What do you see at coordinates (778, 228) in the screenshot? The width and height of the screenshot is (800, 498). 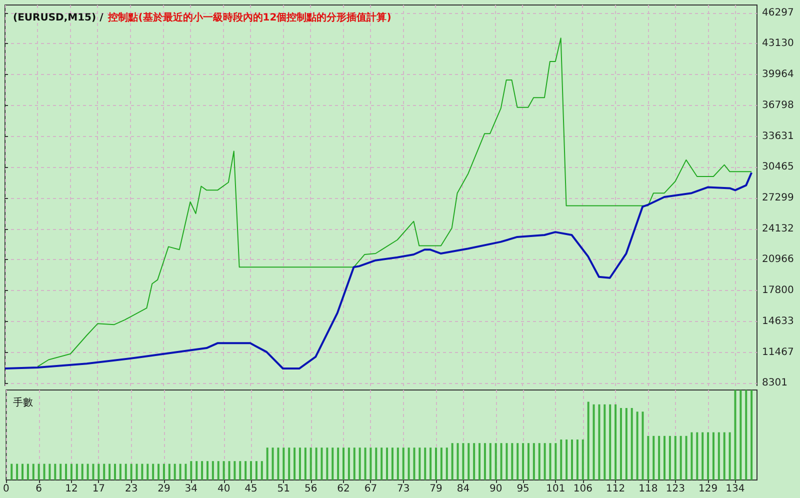 I see `y-tick-label: 24132` at bounding box center [778, 228].